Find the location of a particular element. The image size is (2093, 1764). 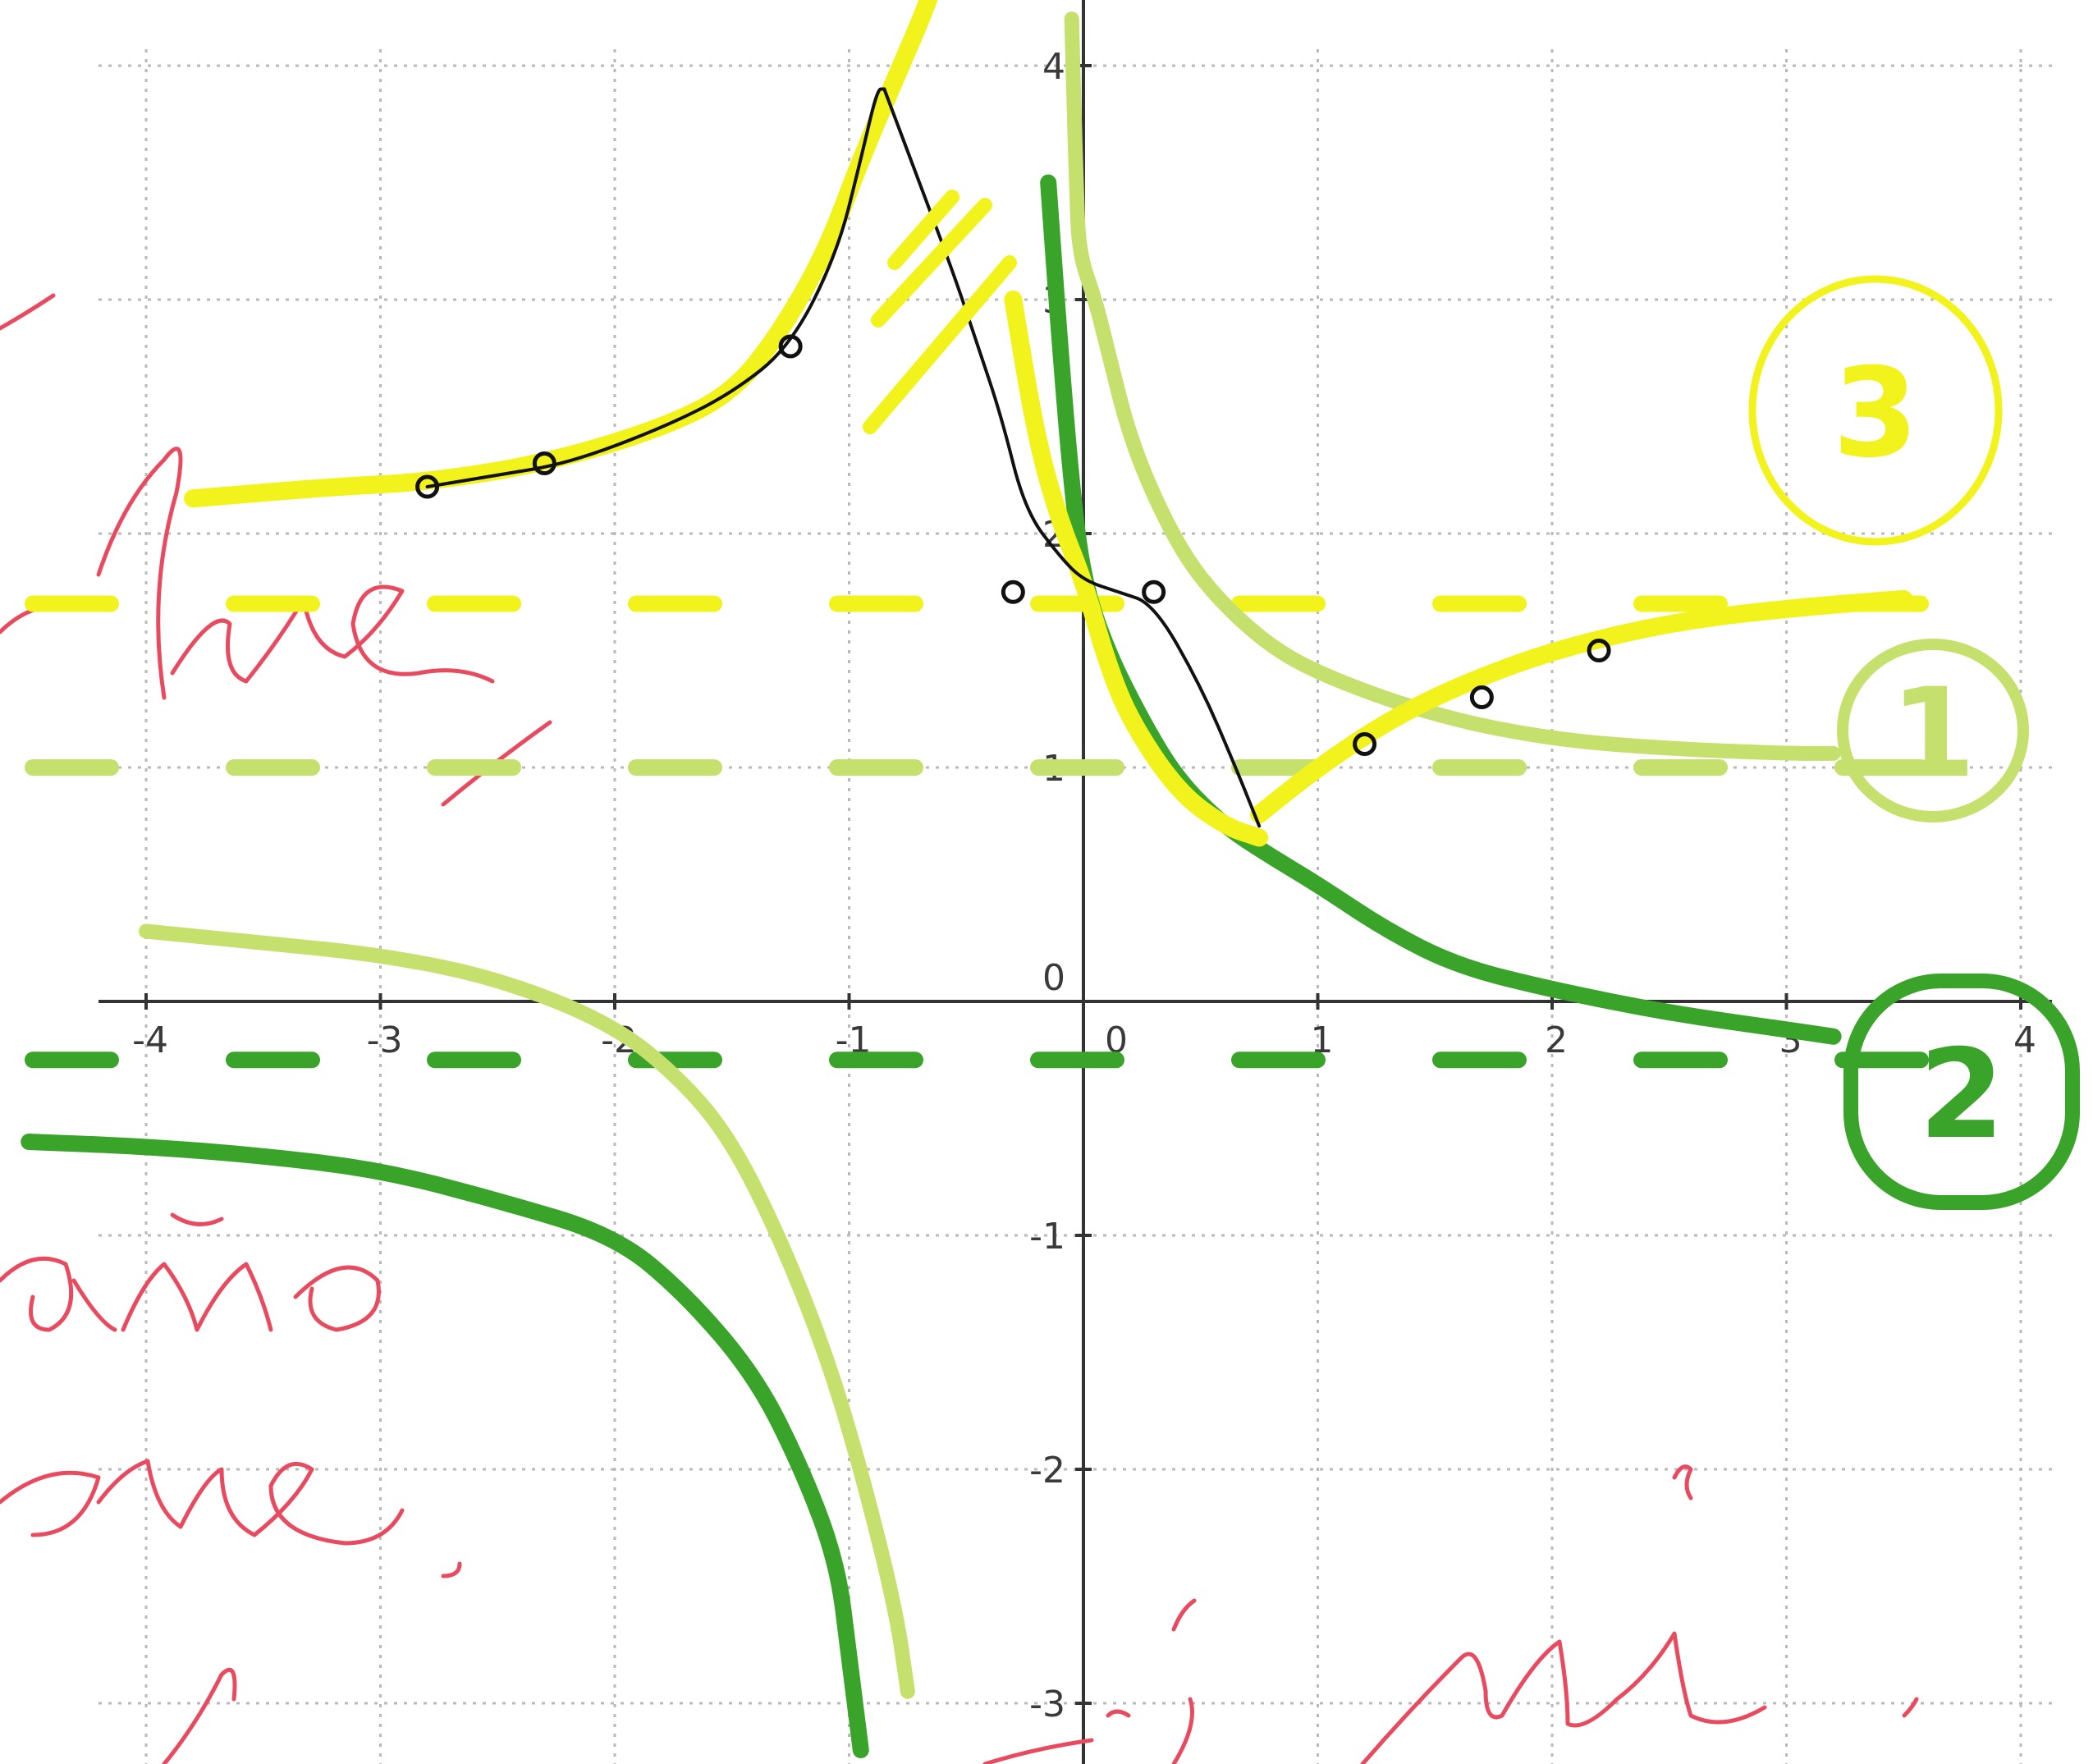

y-tick-label: 0 is located at coordinates (1053, 978).